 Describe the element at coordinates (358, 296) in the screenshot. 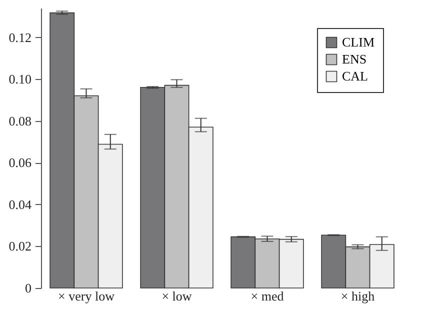

I see `x-tick-label: × high` at that location.